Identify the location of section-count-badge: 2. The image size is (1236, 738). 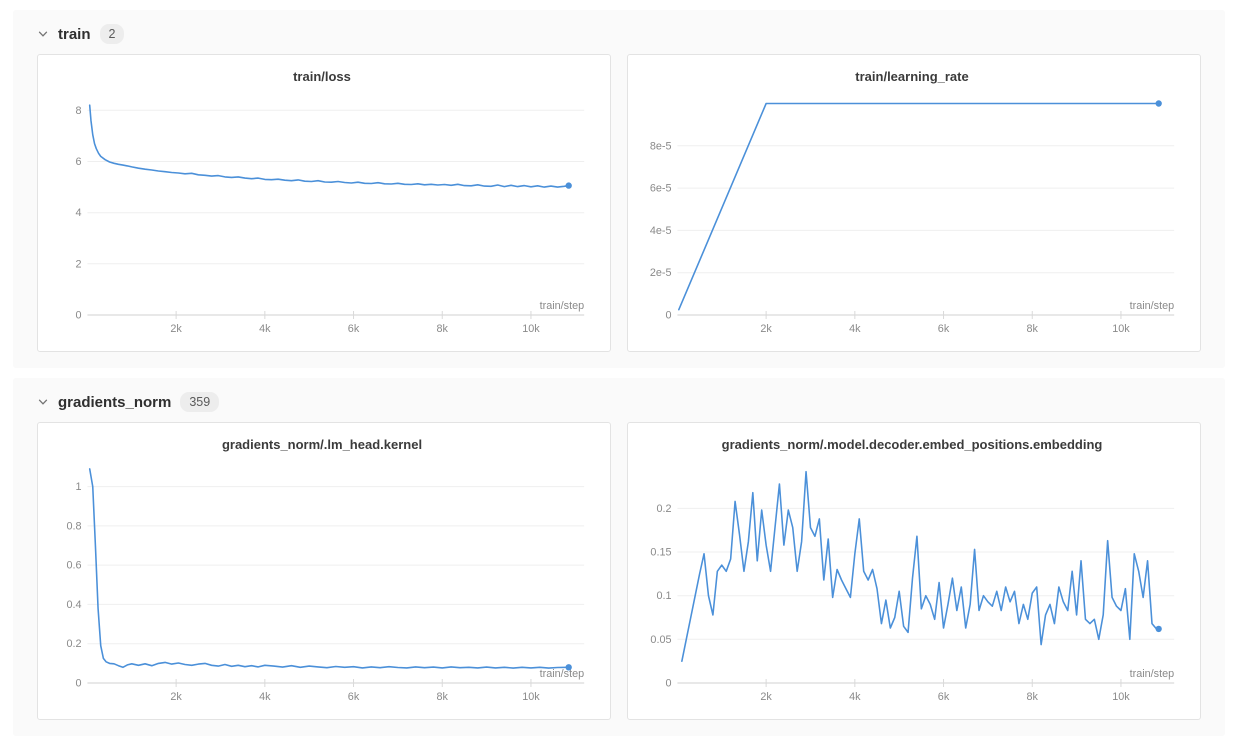
(112, 34).